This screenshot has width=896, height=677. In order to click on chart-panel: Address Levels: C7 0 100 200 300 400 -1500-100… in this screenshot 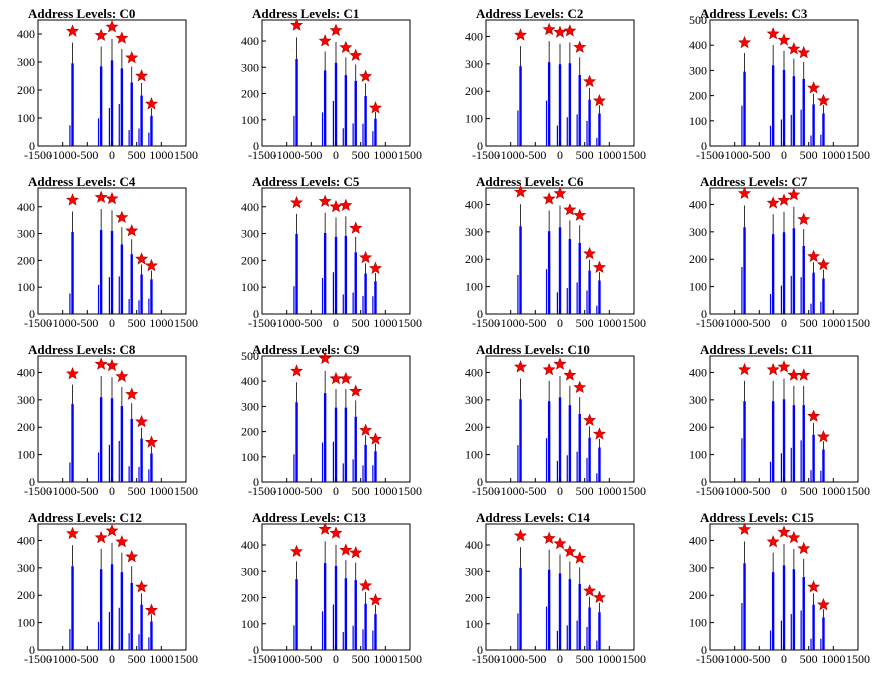, I will do `click(779, 252)`.